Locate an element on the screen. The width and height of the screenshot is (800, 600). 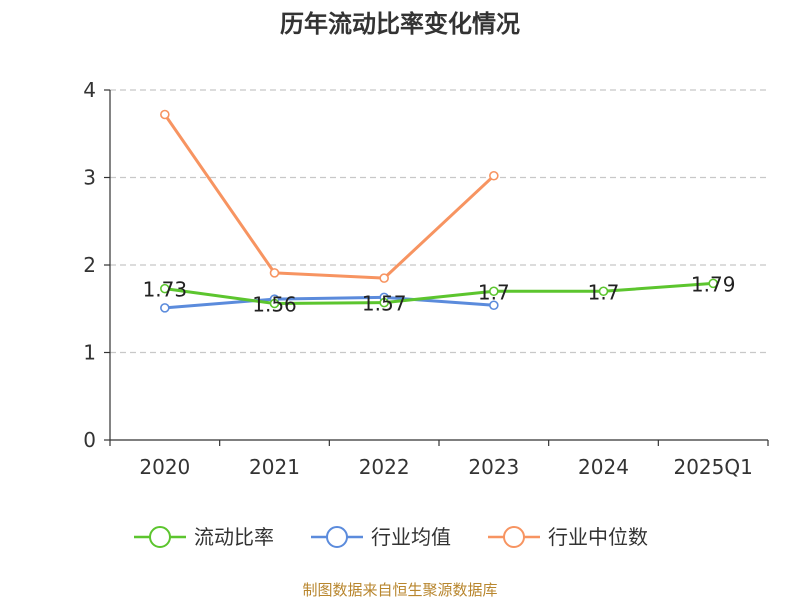
chart-title: 历年流动比率变化情况 is located at coordinates (400, 24).